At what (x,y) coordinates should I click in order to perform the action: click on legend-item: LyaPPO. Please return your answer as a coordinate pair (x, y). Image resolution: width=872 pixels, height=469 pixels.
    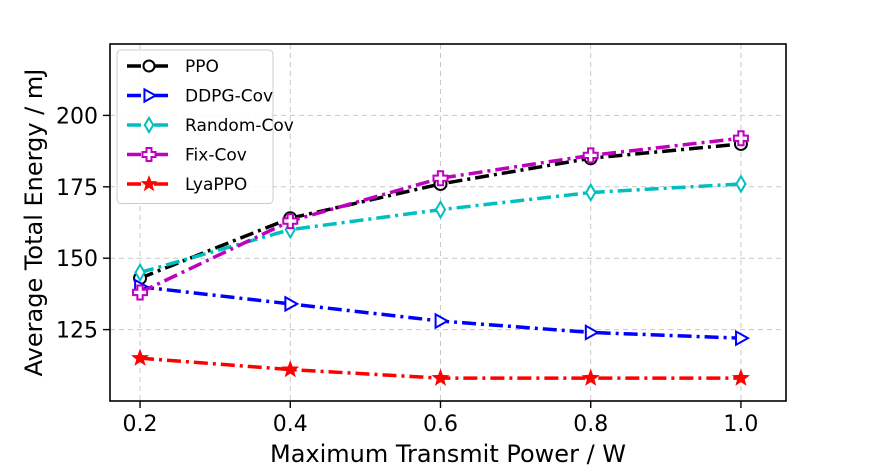
    Looking at the image, I should click on (187, 185).